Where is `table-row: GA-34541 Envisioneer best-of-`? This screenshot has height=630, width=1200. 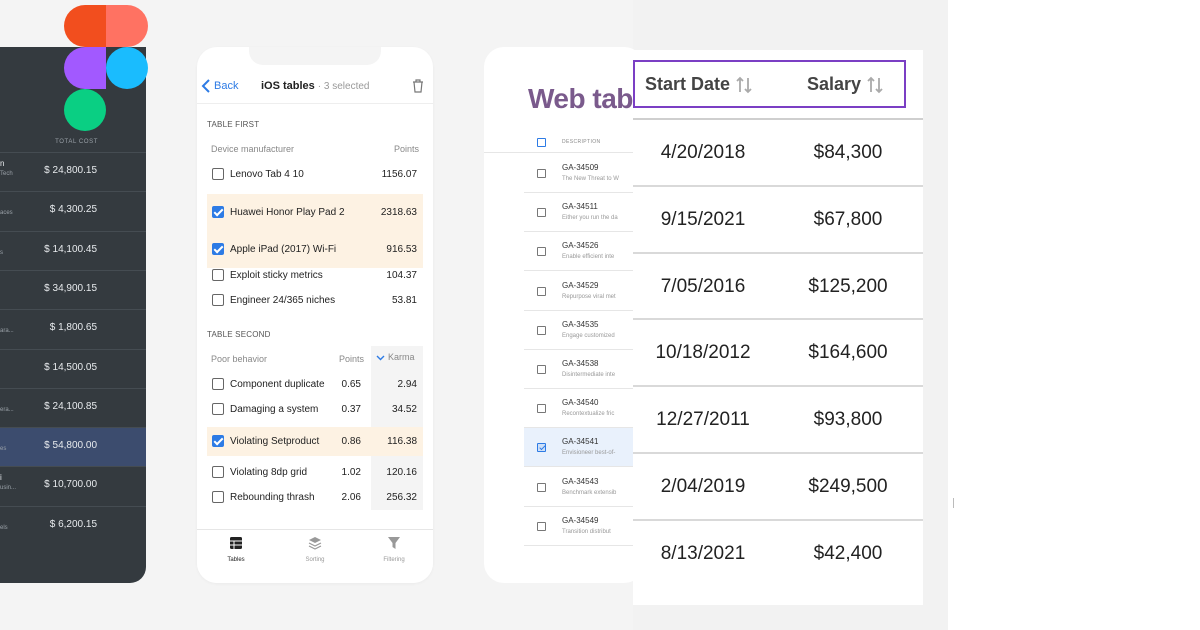 table-row: GA-34541 Envisioneer best-of- is located at coordinates (584, 448).